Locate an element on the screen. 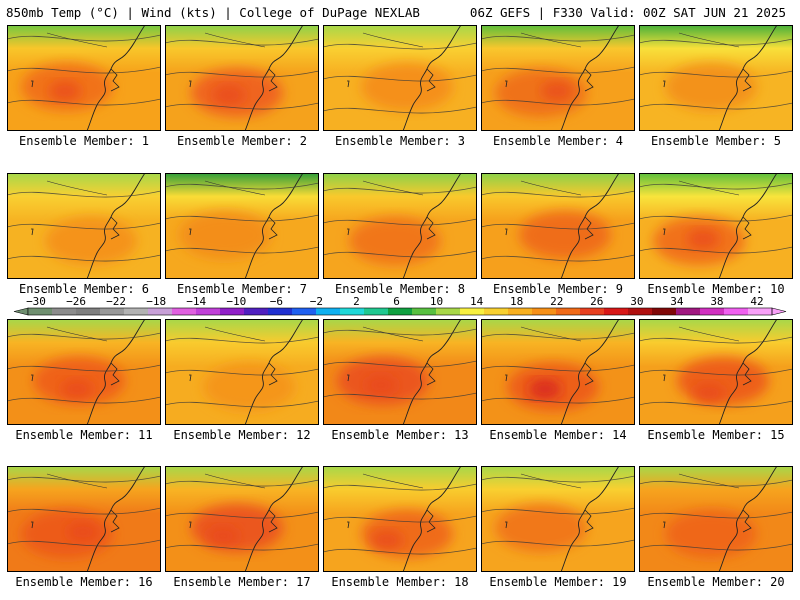 The width and height of the screenshot is (800, 600). ensemble-member-label: Ensemble Member: 12 is located at coordinates (242, 435).